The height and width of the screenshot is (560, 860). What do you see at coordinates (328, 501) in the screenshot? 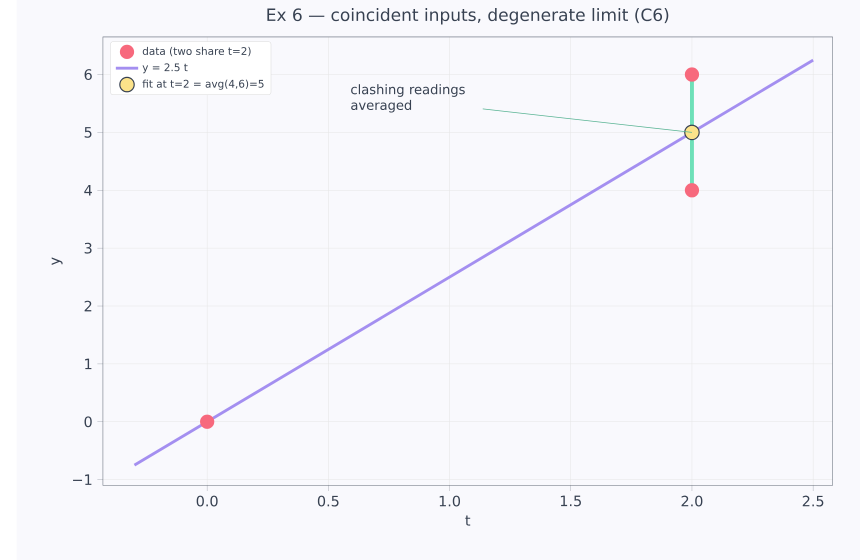
I see `x-tick-label: 0.5` at bounding box center [328, 501].